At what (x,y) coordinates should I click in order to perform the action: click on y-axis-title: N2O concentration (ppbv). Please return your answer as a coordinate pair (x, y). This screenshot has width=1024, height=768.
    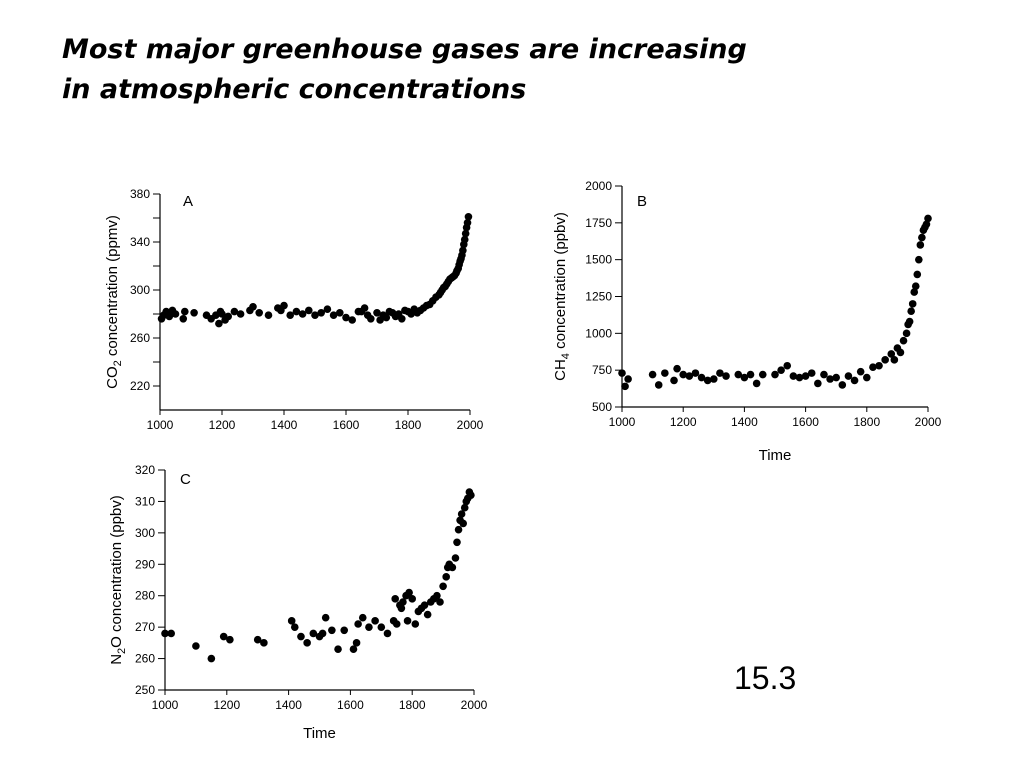
    Looking at the image, I should click on (118, 580).